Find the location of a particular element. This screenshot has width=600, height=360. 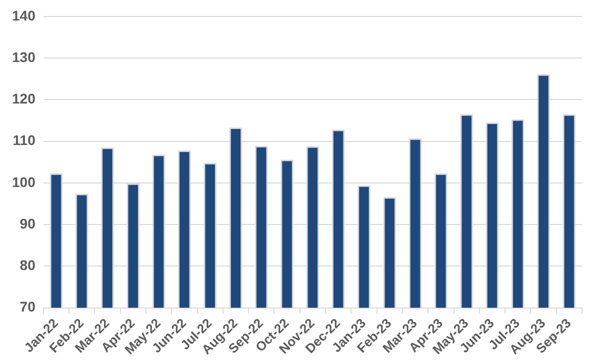

y-tick-label: 100 is located at coordinates (24, 182).